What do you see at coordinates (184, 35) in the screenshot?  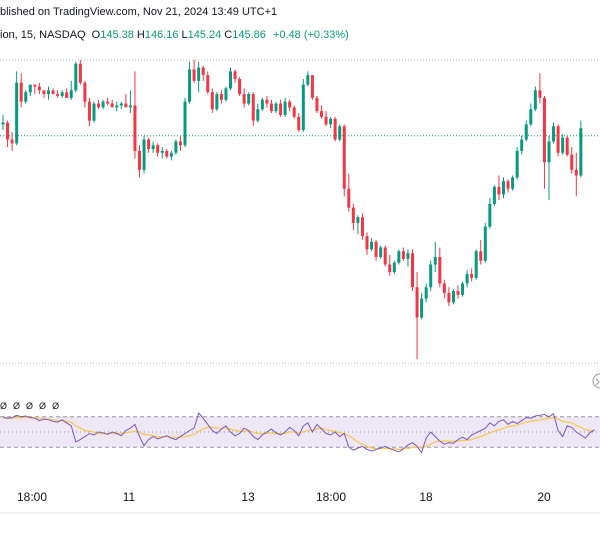 I see `ohlc-key-l: L` at bounding box center [184, 35].